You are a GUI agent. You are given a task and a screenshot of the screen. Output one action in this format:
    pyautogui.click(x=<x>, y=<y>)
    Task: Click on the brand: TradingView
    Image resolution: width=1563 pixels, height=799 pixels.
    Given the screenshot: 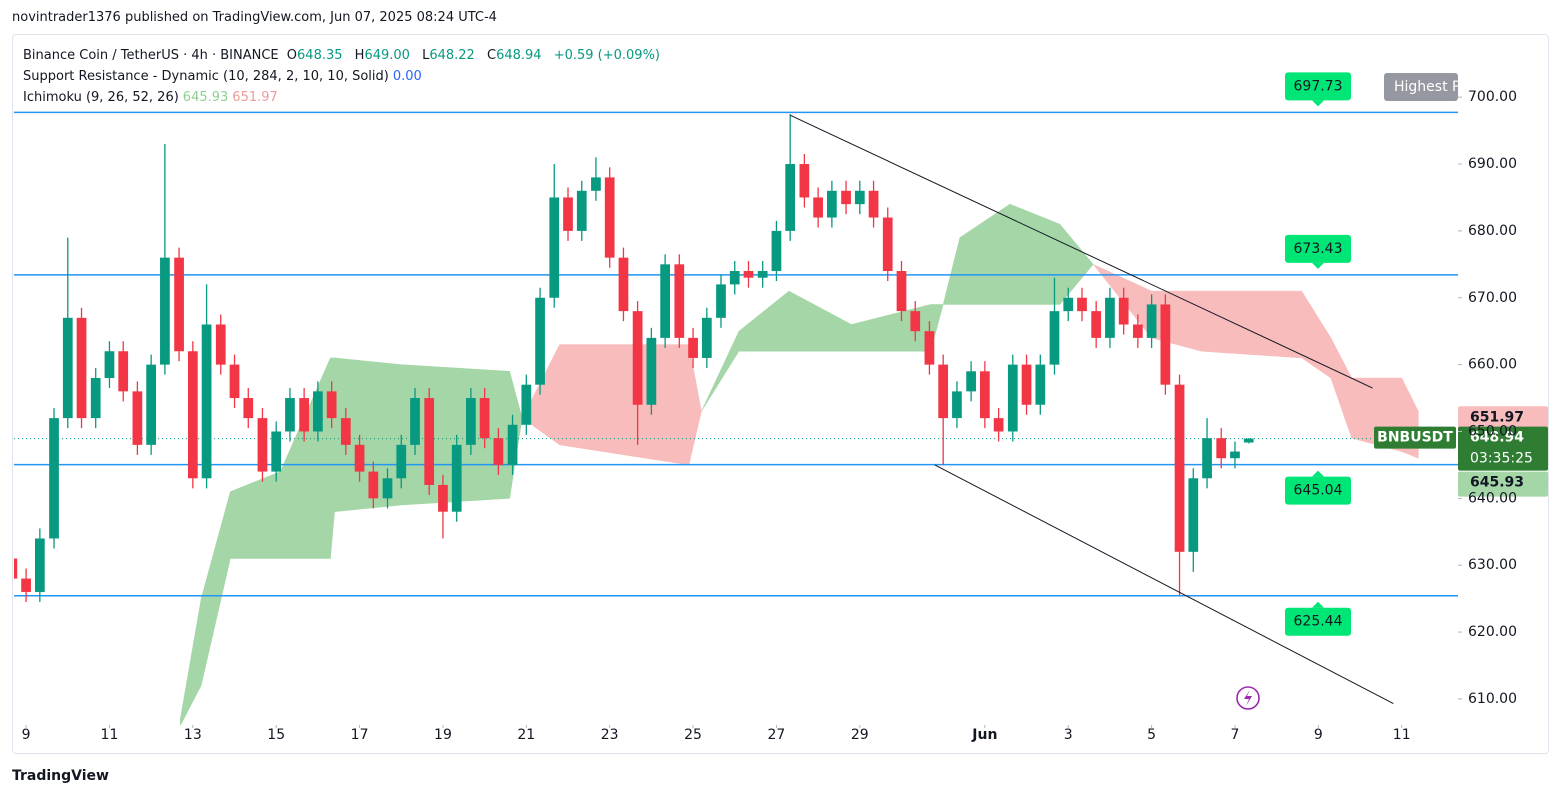 What is the action you would take?
    pyautogui.click(x=60, y=776)
    